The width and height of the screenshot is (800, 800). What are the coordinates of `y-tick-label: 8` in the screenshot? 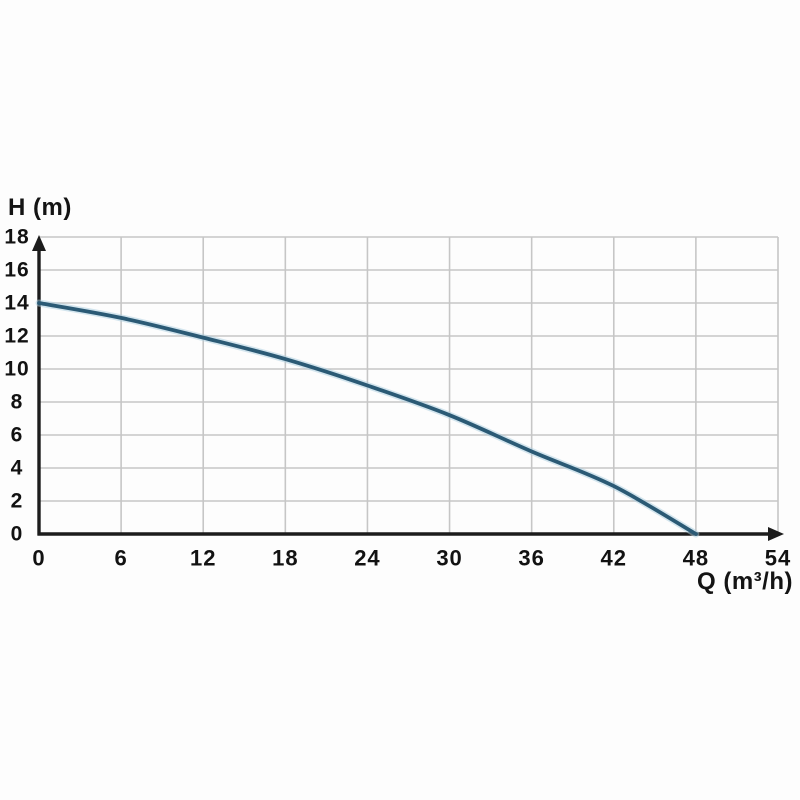 It's located at (17, 402).